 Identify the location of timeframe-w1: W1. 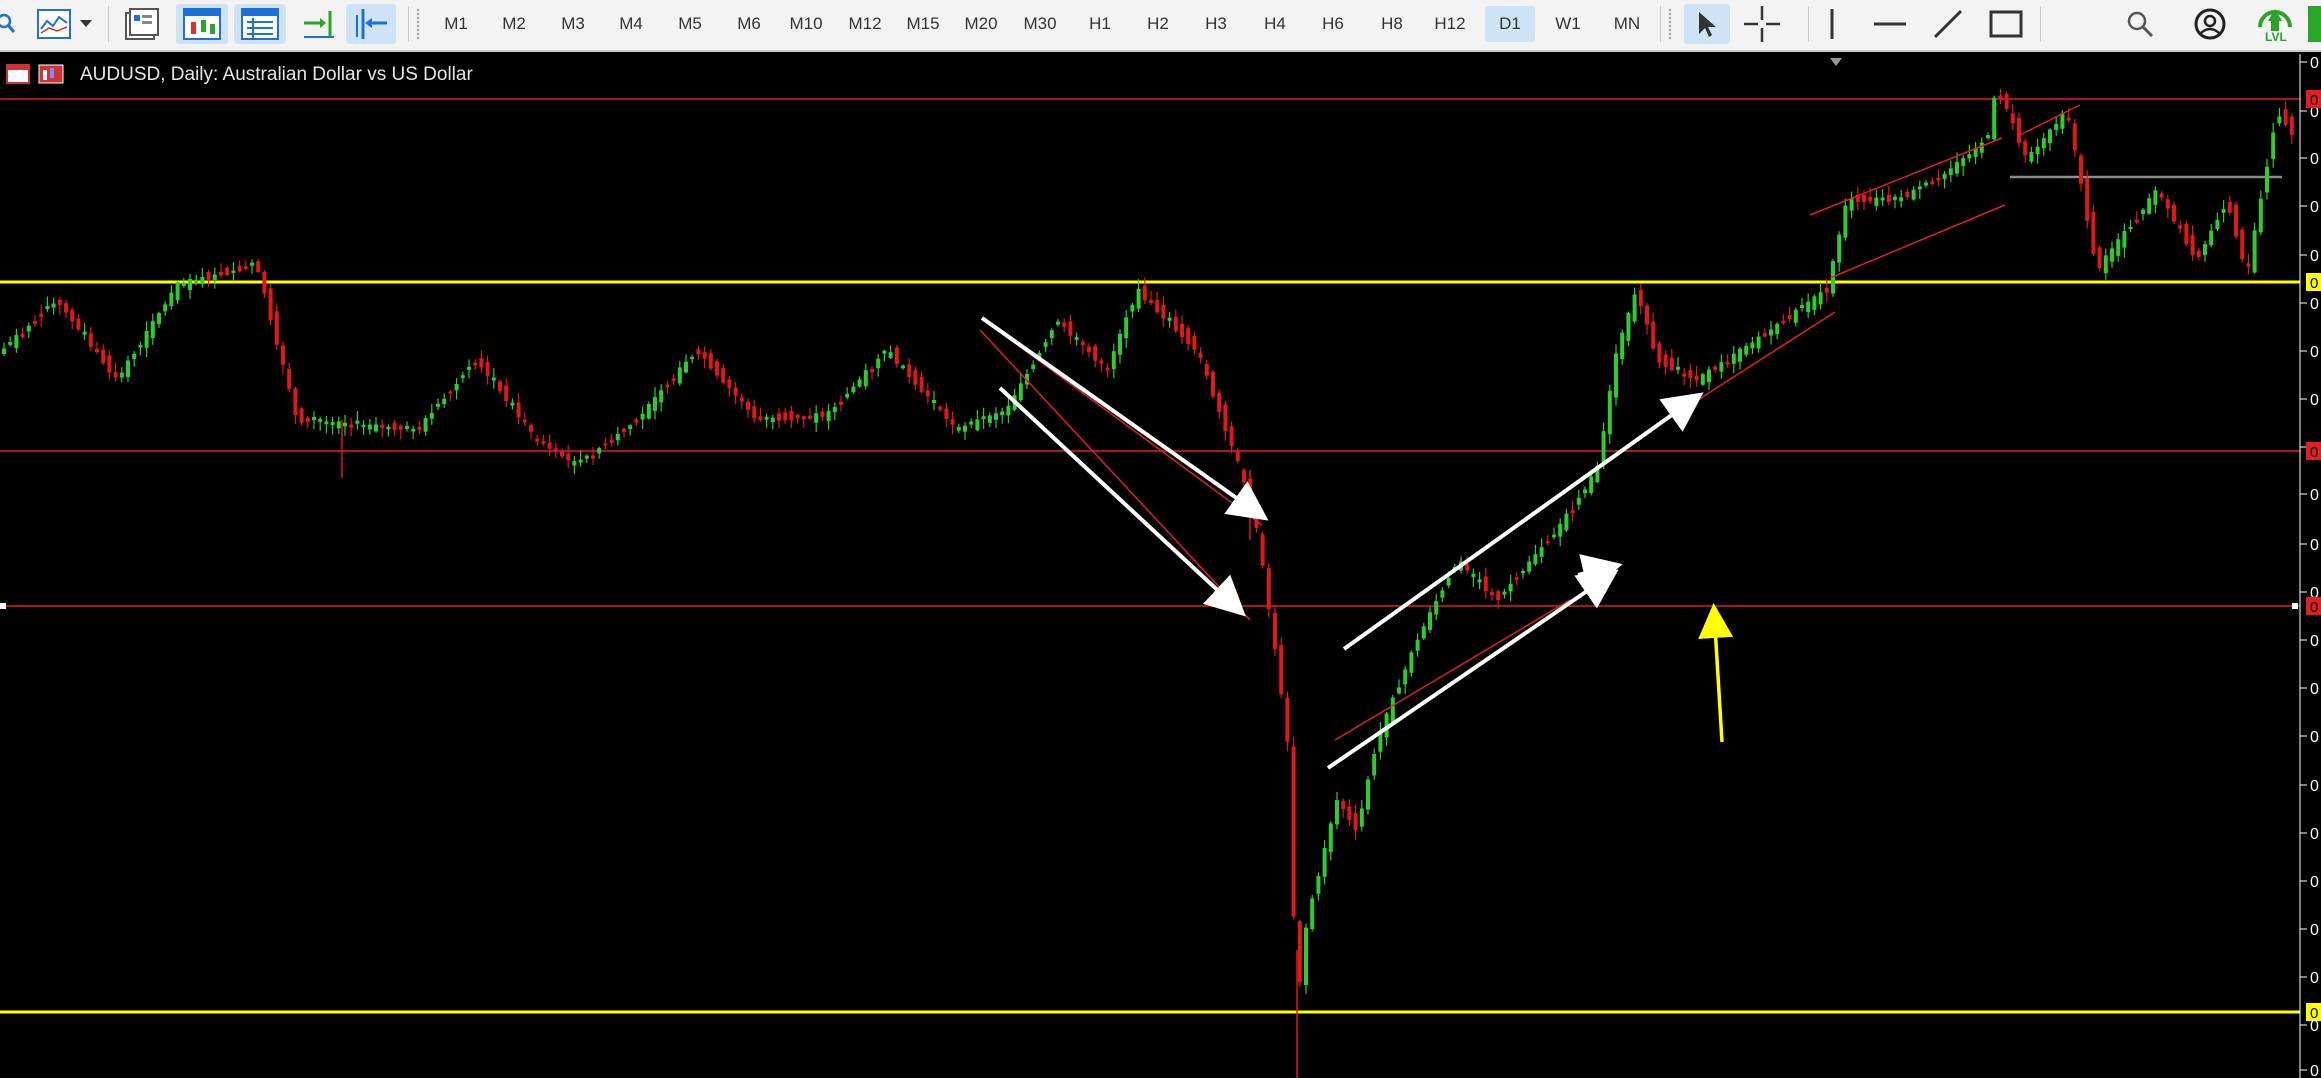
(1568, 23).